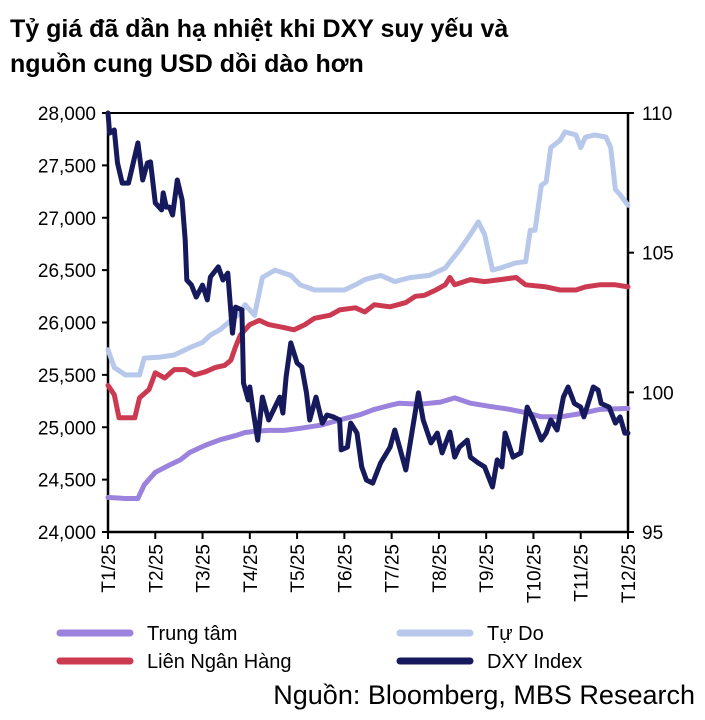 Image resolution: width=705 pixels, height=720 pixels. Describe the element at coordinates (393, 568) in the screenshot. I see `x-tick-label: T7/25` at that location.